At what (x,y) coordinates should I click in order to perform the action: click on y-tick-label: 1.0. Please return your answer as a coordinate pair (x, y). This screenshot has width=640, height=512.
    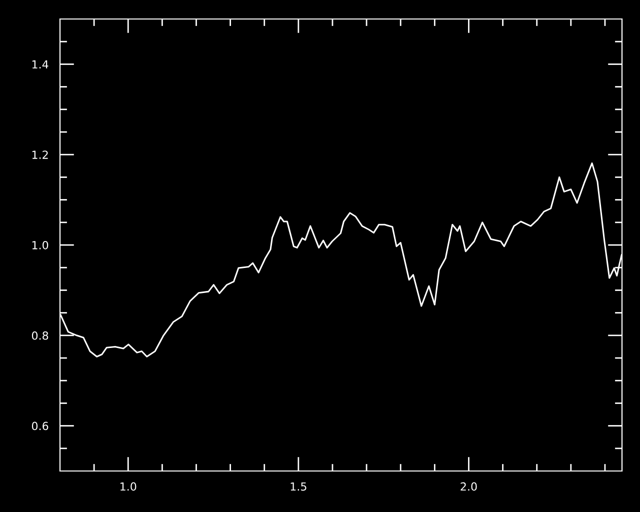
    Looking at the image, I should click on (40, 245).